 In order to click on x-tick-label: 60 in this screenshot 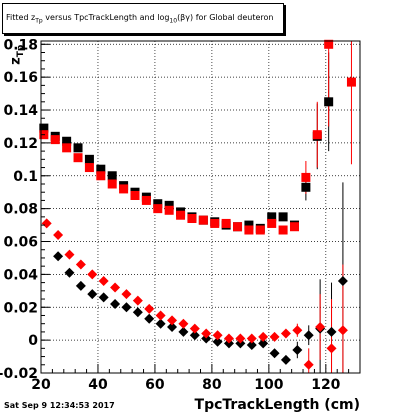, I will do `click(155, 385)`.